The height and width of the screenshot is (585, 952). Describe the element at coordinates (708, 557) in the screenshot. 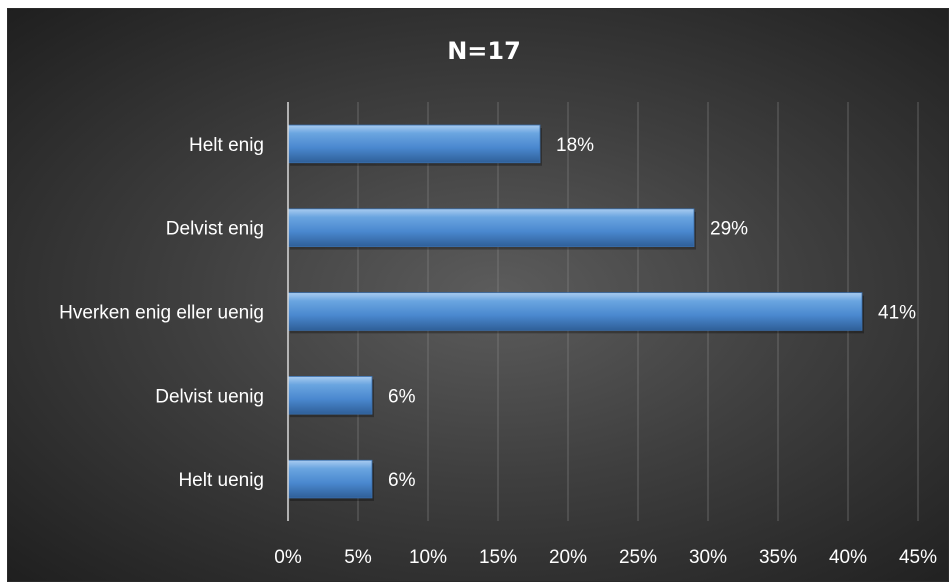

I see `x-tick-label: 30%` at that location.